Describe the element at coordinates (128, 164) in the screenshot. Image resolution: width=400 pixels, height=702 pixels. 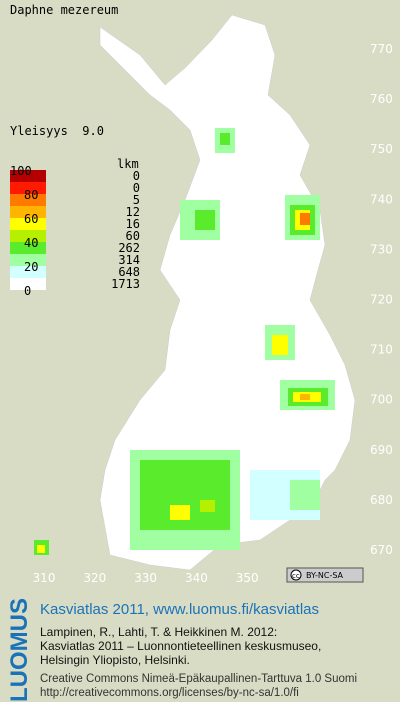
I see `legend-count-title: lkm` at that location.